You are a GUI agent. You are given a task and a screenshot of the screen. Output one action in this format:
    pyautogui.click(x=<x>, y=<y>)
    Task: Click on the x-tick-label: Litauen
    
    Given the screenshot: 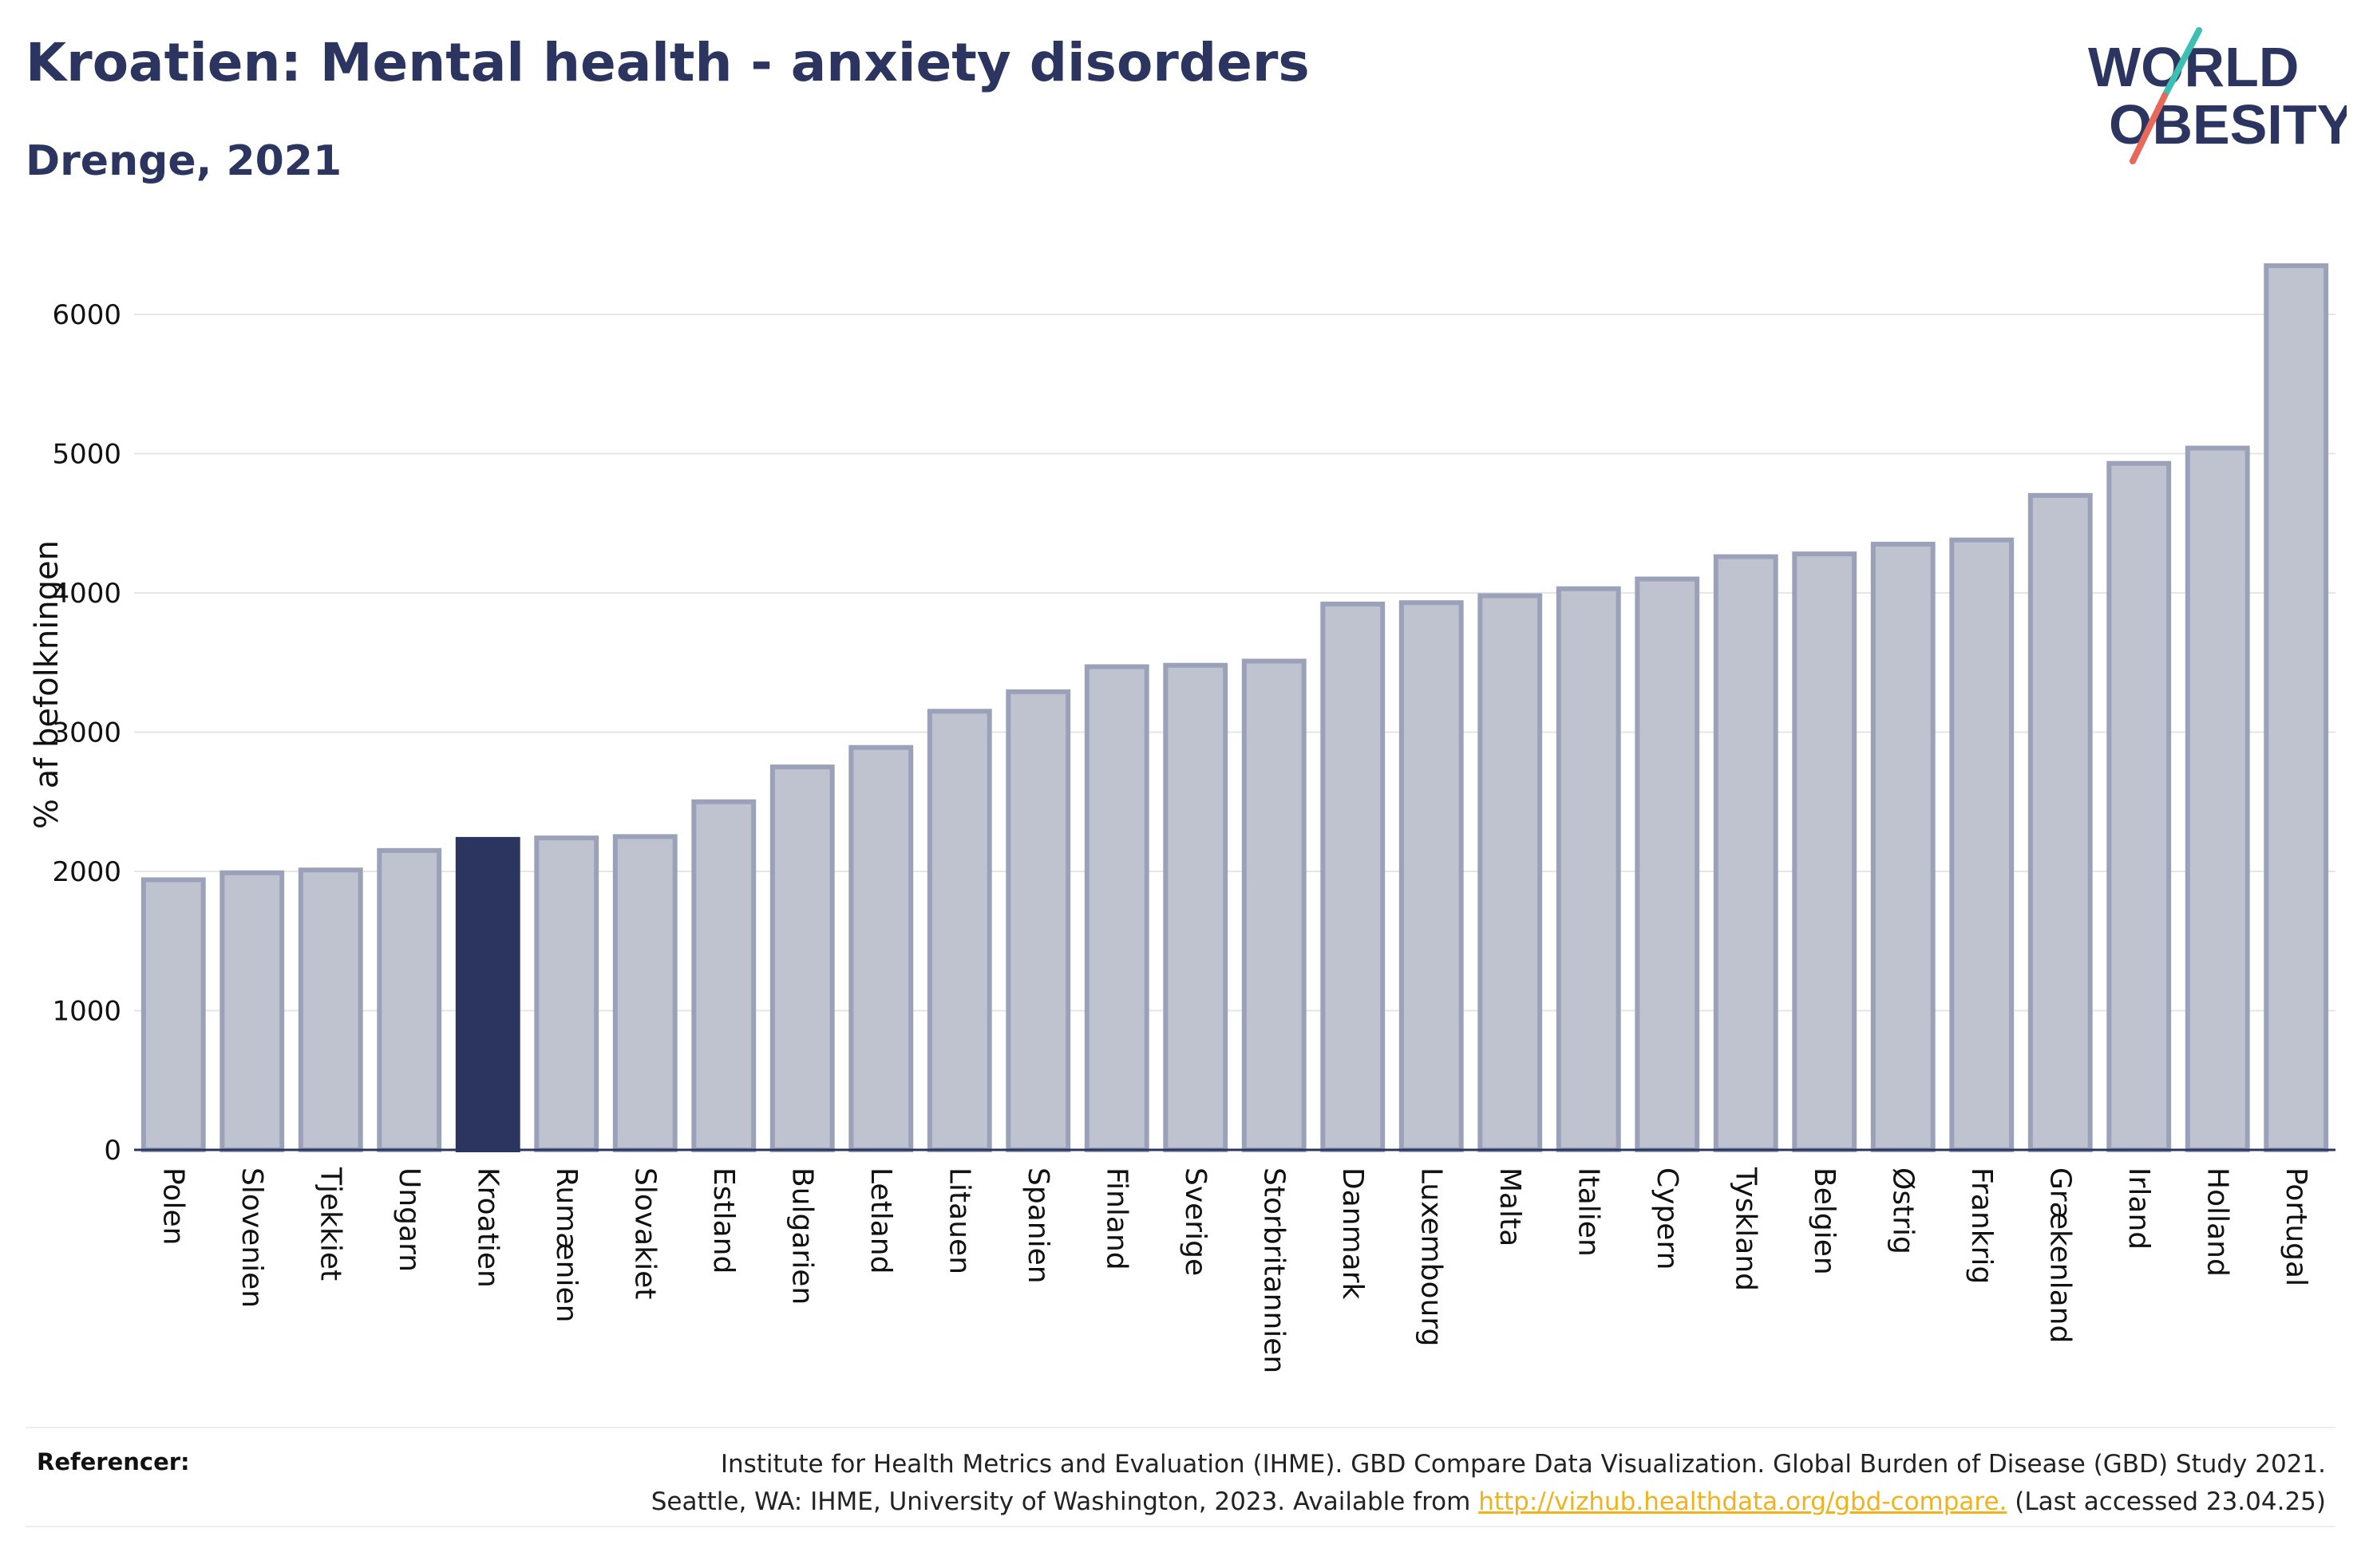 What is the action you would take?
    pyautogui.click(x=959, y=1220)
    